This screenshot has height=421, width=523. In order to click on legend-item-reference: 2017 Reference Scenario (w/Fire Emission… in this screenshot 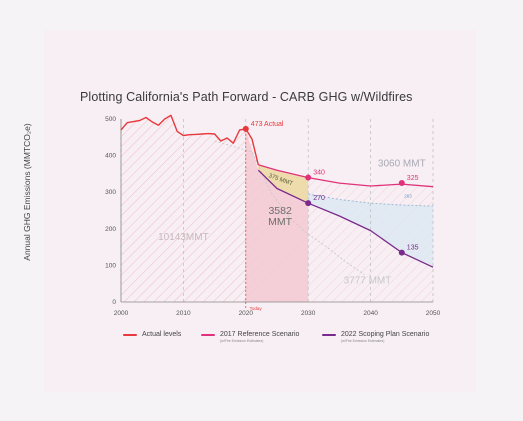, I will do `click(250, 337)`.